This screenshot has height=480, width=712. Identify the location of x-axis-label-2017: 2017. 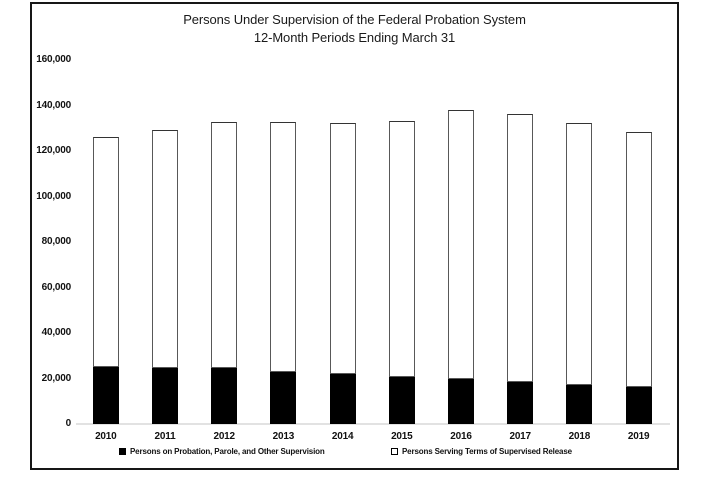
(520, 436).